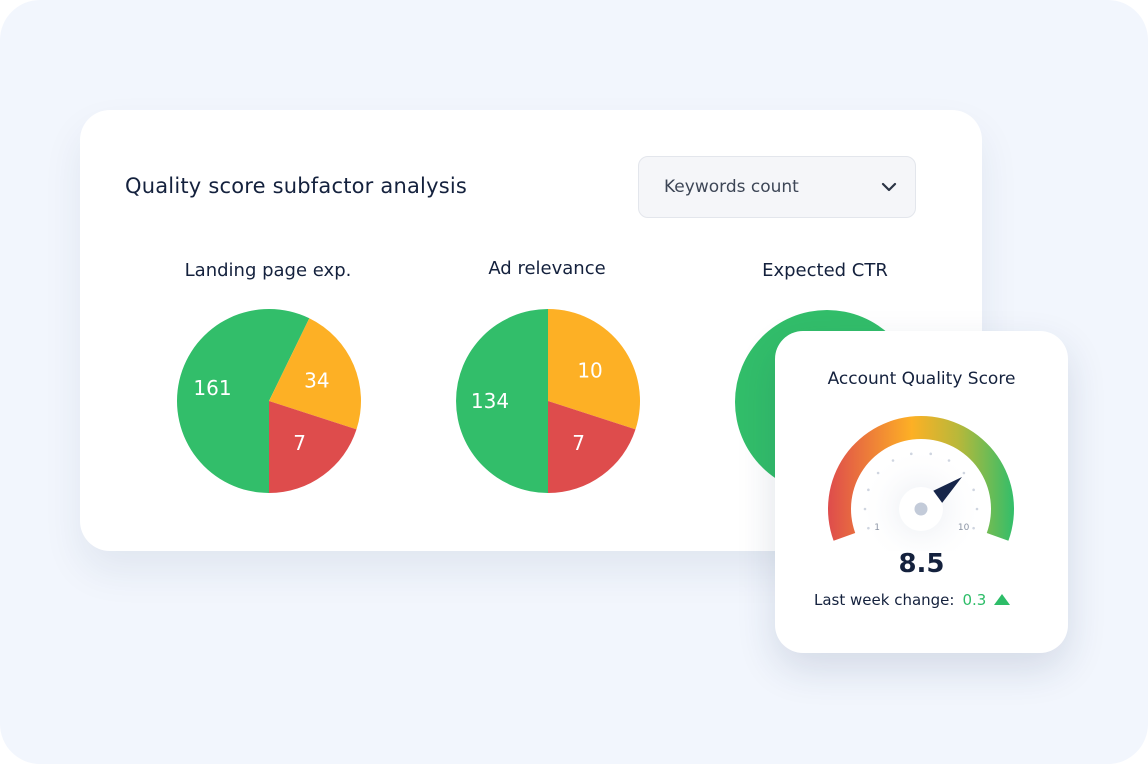 The height and width of the screenshot is (764, 1148). What do you see at coordinates (268, 270) in the screenshot?
I see `pie-title-landing-page: Landing page exp.` at bounding box center [268, 270].